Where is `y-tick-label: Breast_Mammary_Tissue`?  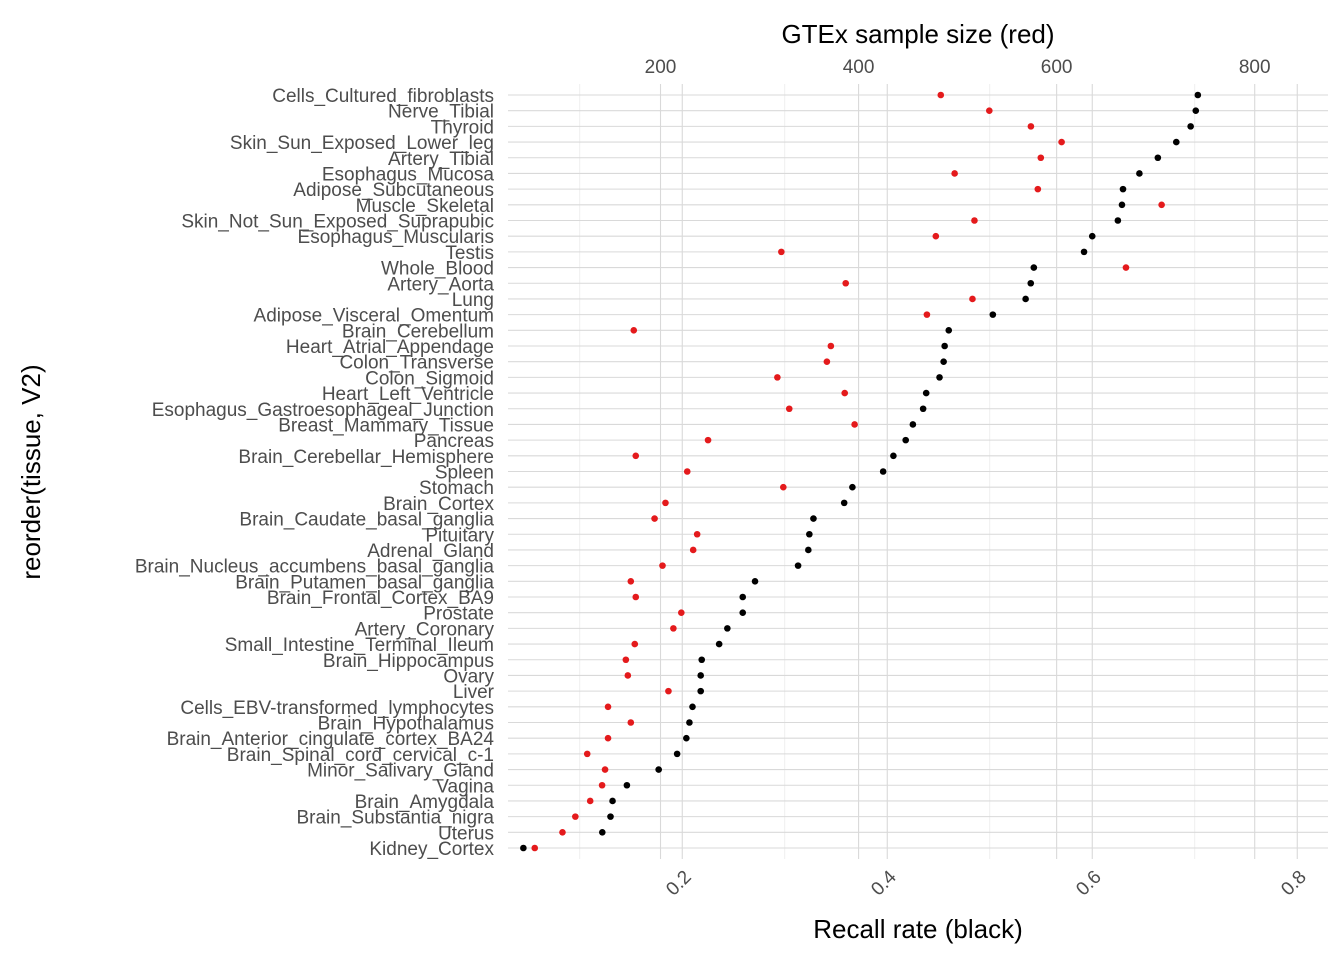 y-tick-label: Breast_Mammary_Tissue is located at coordinates (386, 425).